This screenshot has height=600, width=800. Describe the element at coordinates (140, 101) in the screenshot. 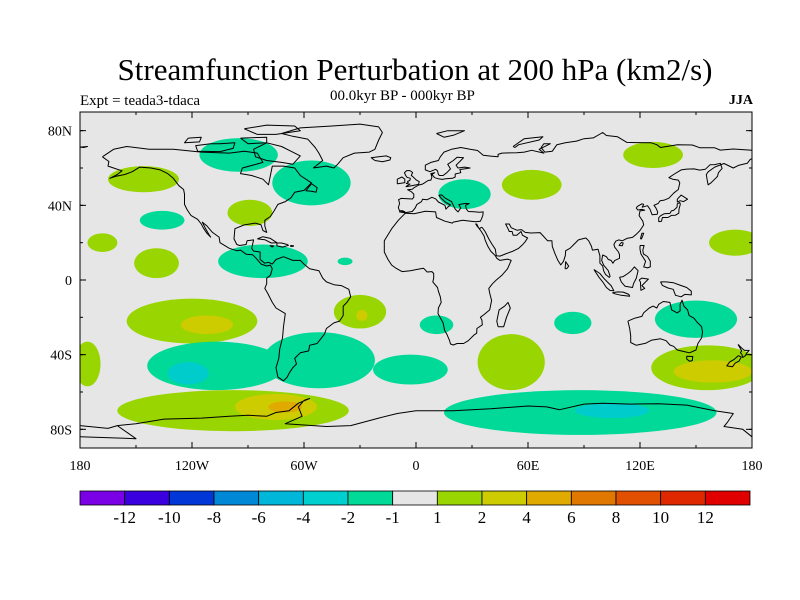

I see `experiment-label: Expt = teada3-tdaca` at that location.